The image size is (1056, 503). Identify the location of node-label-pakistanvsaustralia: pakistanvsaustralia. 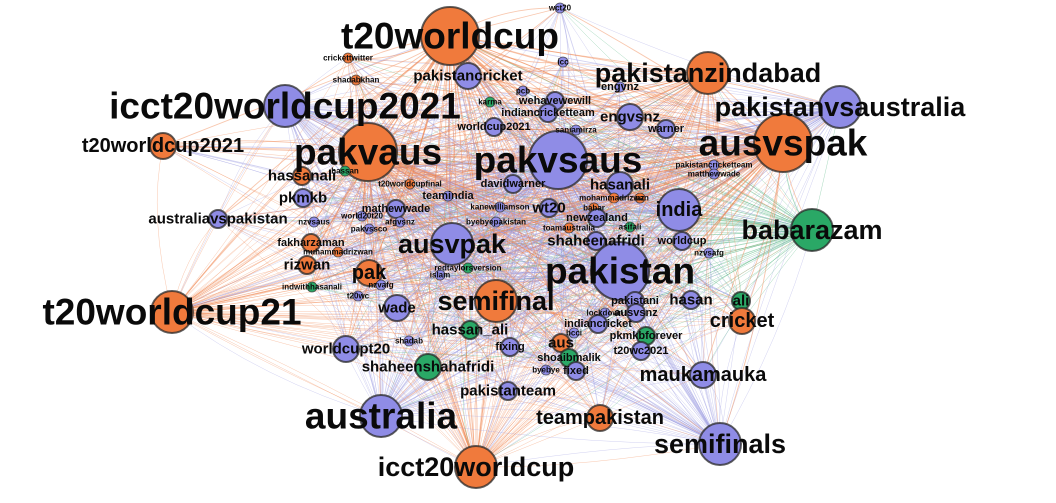
(841, 107).